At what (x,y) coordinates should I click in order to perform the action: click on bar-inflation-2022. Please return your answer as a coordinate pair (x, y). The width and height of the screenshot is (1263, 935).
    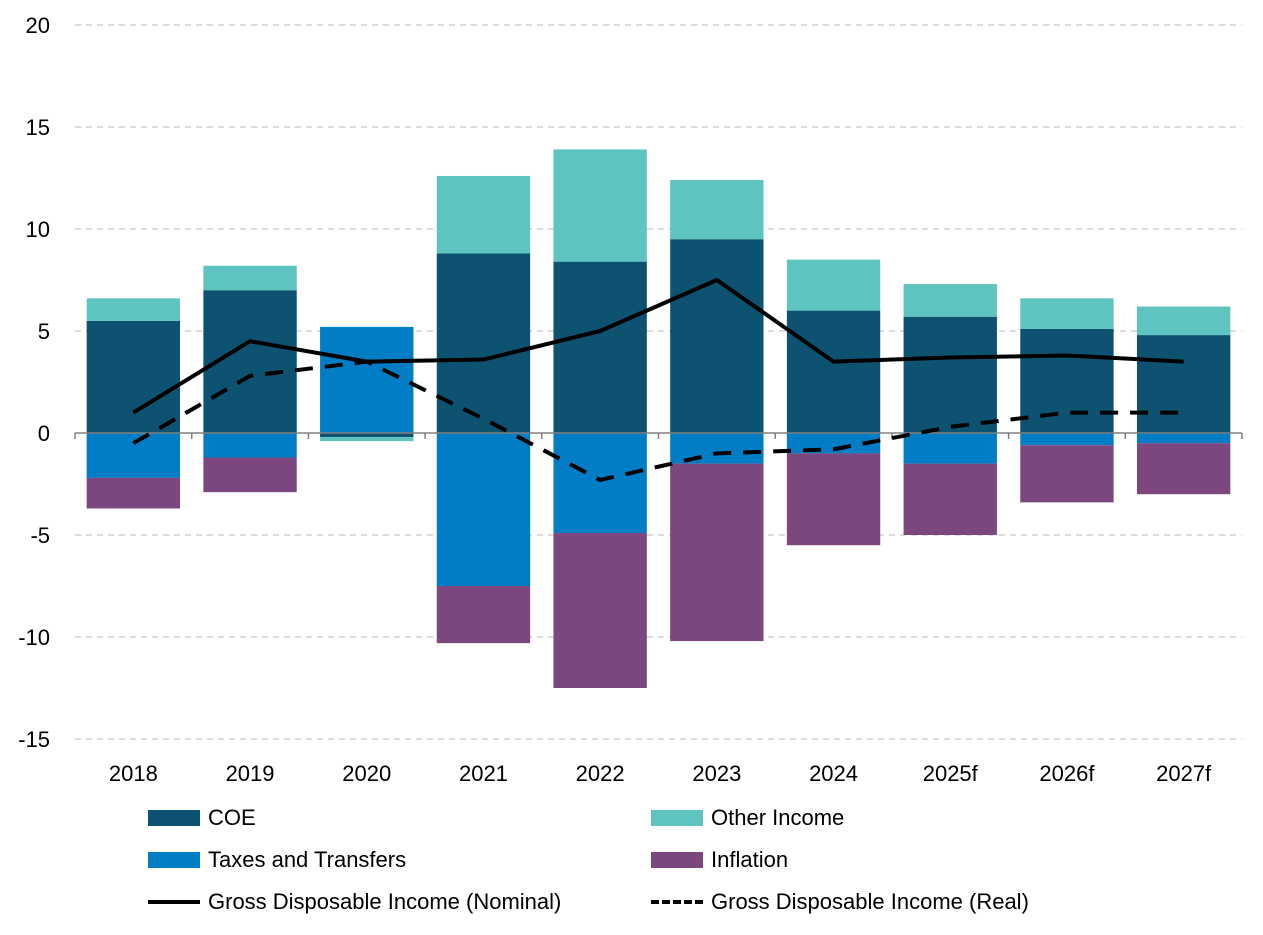
    Looking at the image, I should click on (600, 610).